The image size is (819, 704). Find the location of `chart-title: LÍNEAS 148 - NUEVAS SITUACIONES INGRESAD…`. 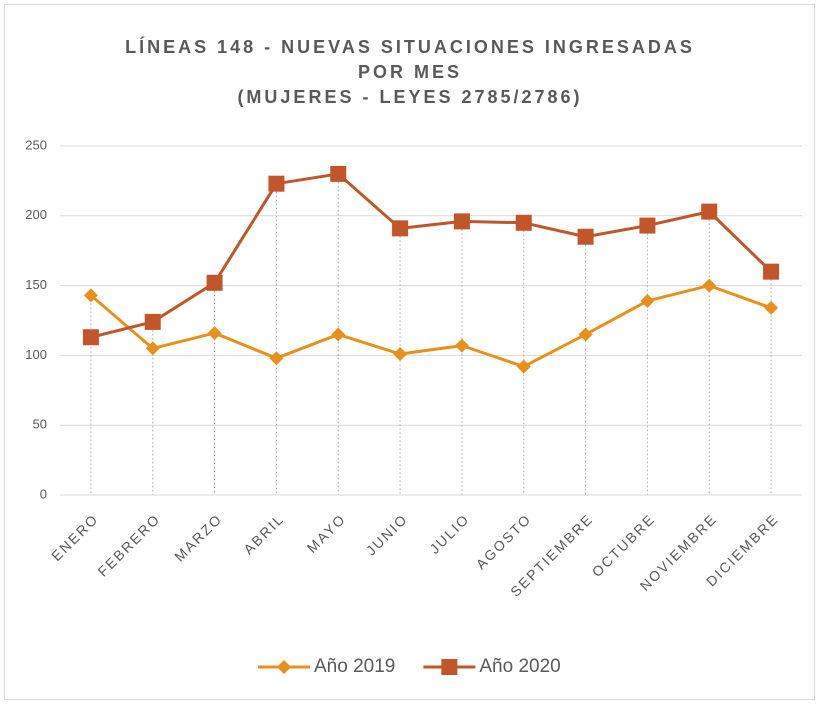

chart-title: LÍNEAS 148 - NUEVAS SITUACIONES INGRESAD… is located at coordinates (410, 46).